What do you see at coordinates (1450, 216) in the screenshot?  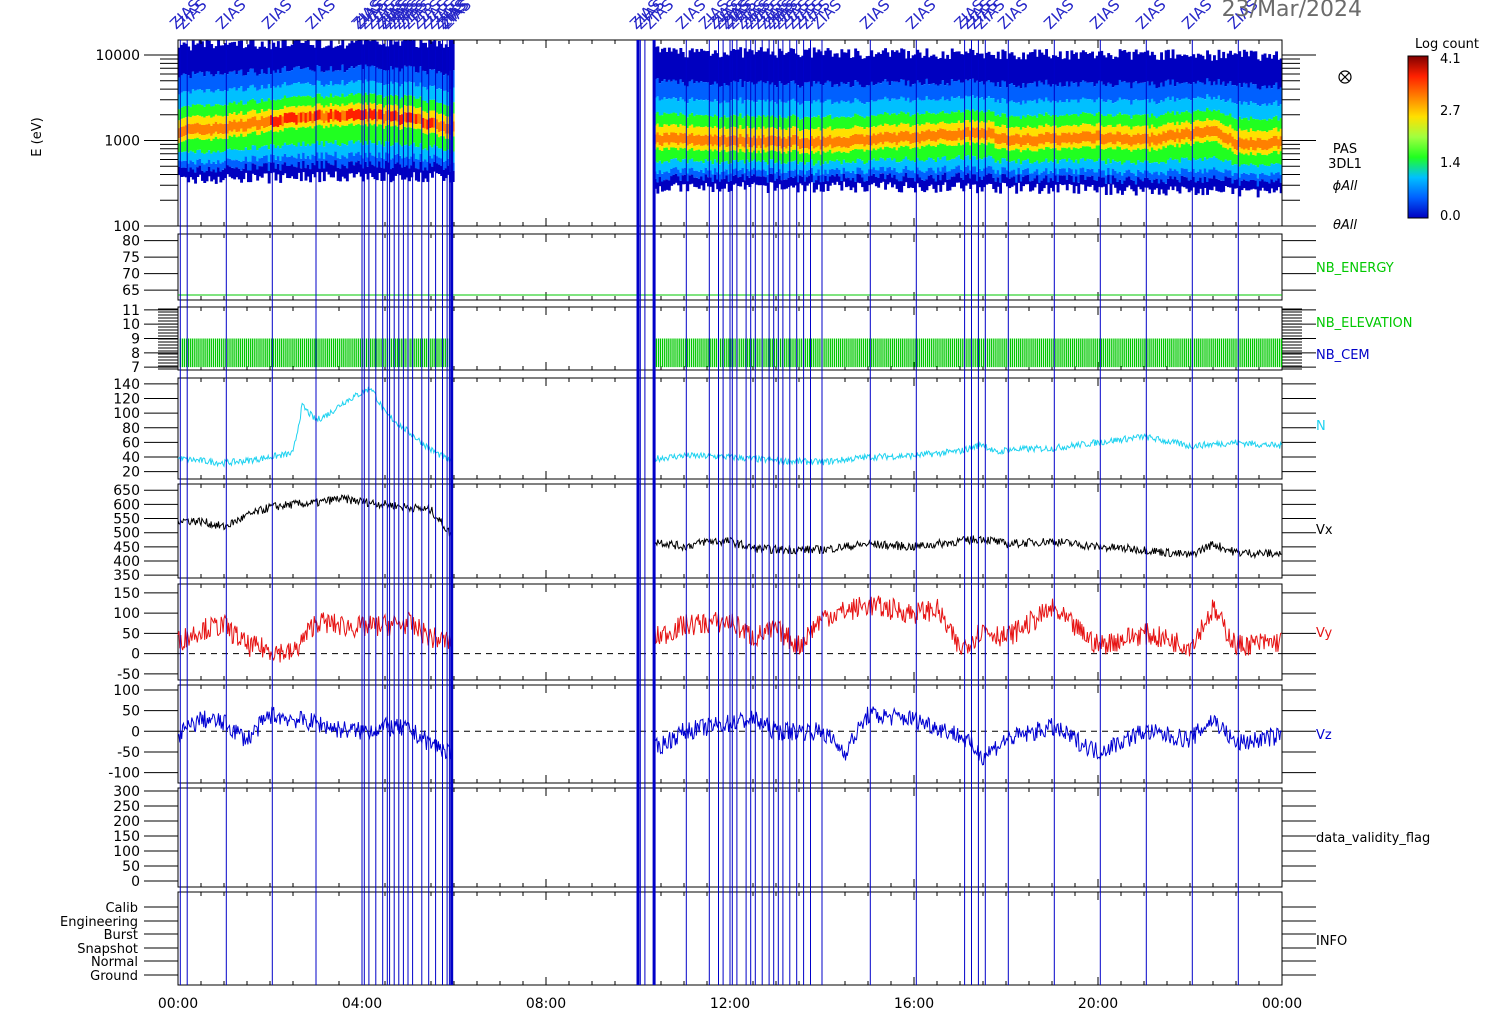 I see `colorbar-tick-label: 0.0` at bounding box center [1450, 216].